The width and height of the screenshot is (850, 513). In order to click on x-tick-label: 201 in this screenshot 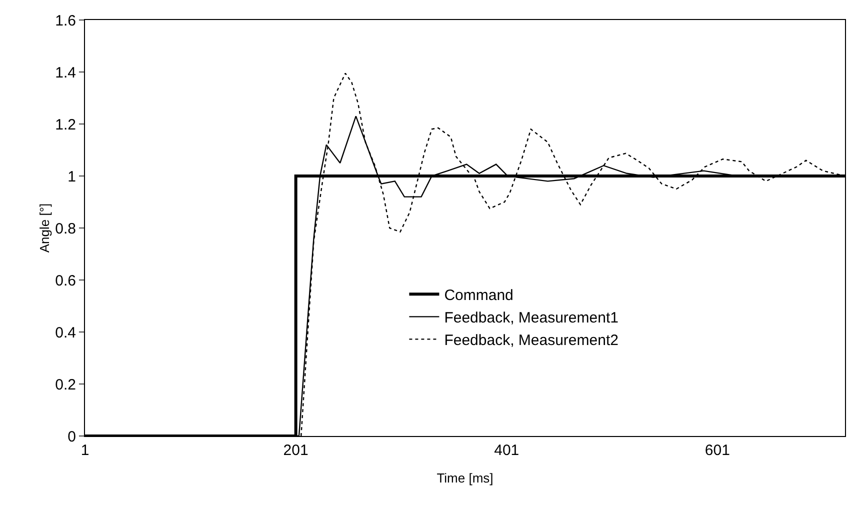, I will do `click(295, 450)`.